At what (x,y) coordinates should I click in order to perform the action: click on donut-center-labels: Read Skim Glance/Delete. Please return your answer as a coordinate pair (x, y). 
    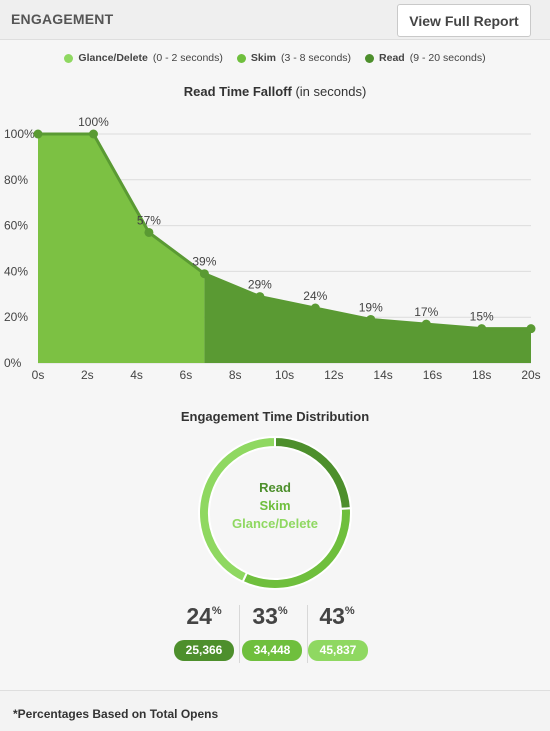
    Looking at the image, I should click on (275, 506).